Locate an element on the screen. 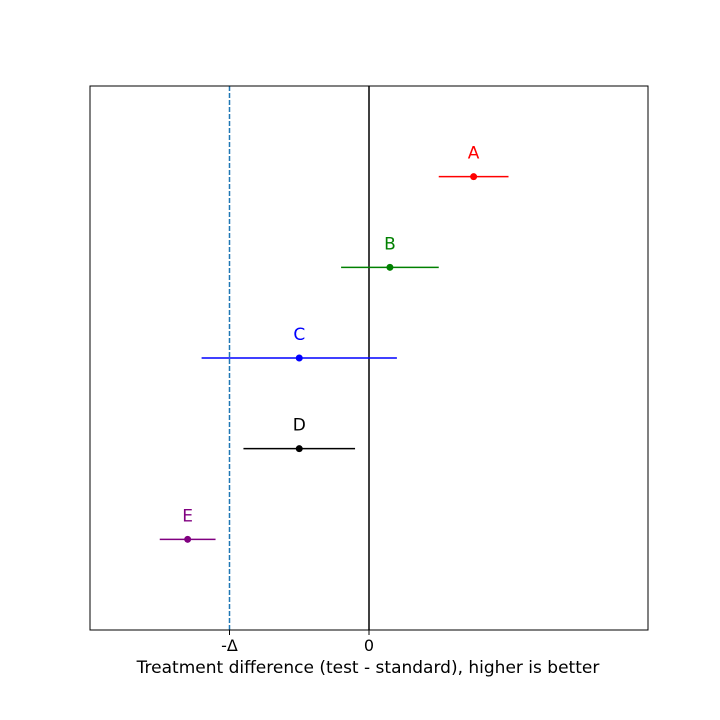 This screenshot has width=720, height=720. series-d: D is located at coordinates (299, 434).